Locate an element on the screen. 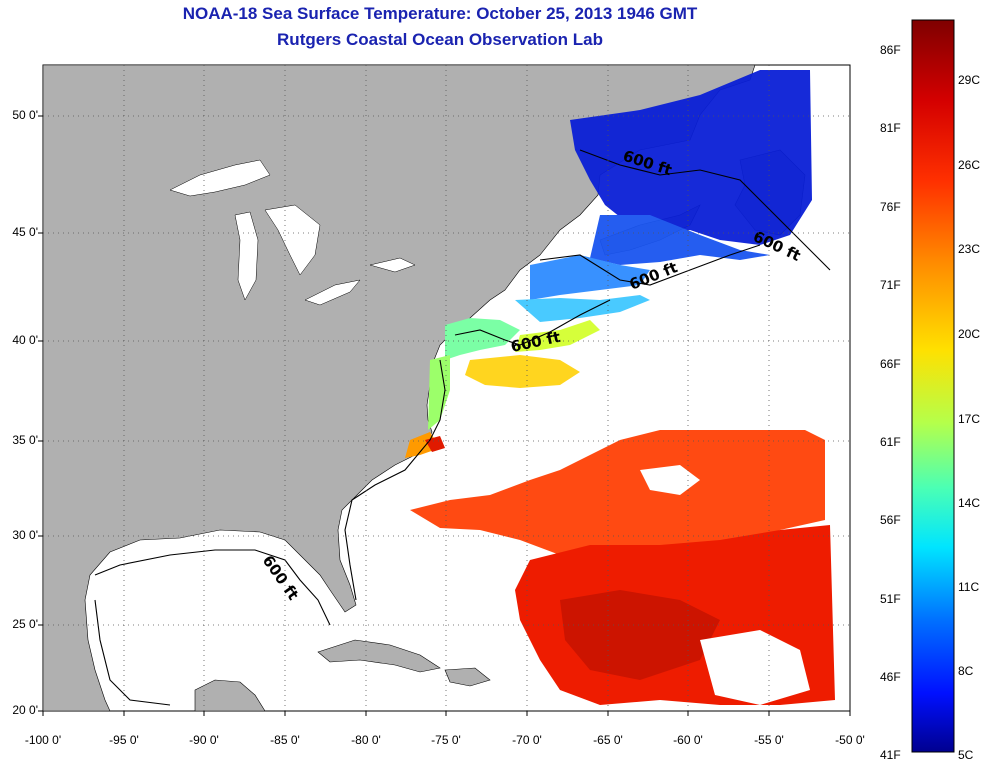  lat-label: 30 0' is located at coordinates (25, 535).